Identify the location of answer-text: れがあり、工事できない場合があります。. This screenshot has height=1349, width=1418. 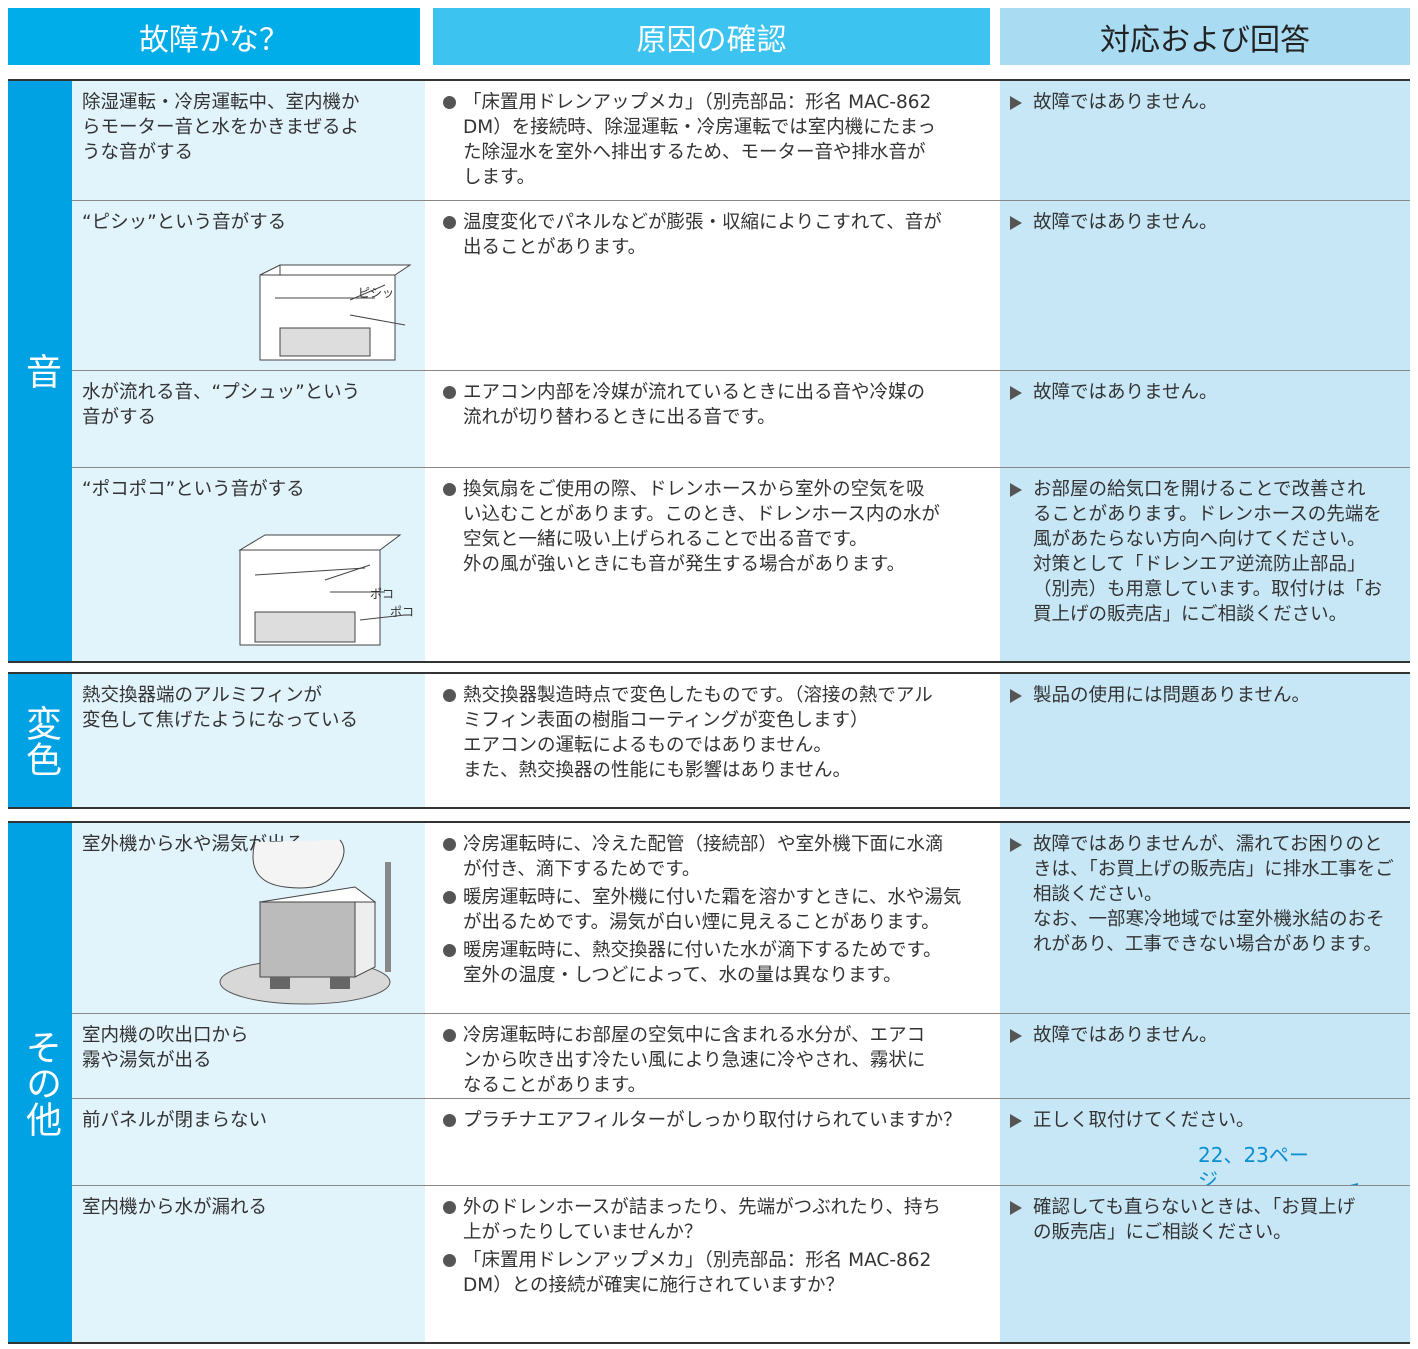
(1207, 944).